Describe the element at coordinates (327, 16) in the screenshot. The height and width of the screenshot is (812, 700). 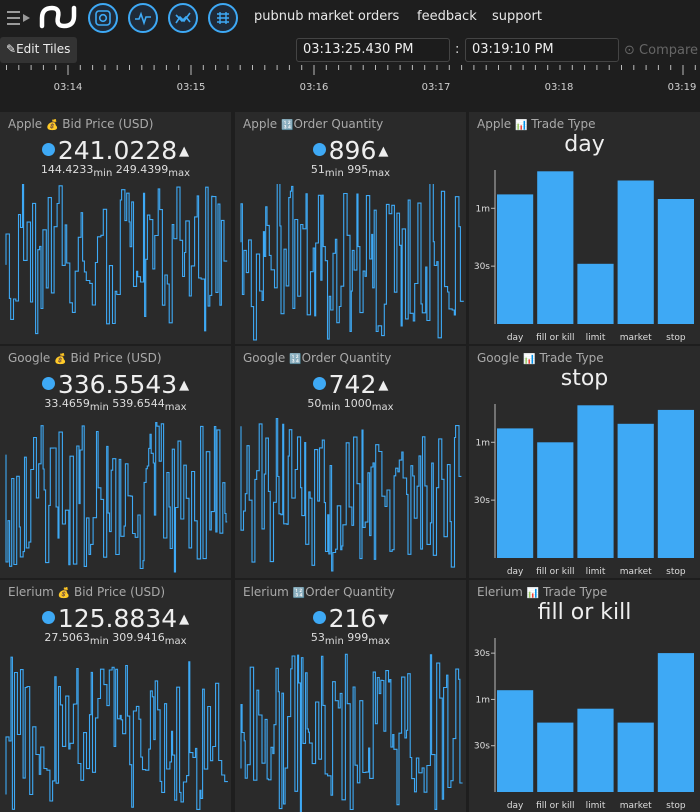
I see `app-title: pubnub market orders` at that location.